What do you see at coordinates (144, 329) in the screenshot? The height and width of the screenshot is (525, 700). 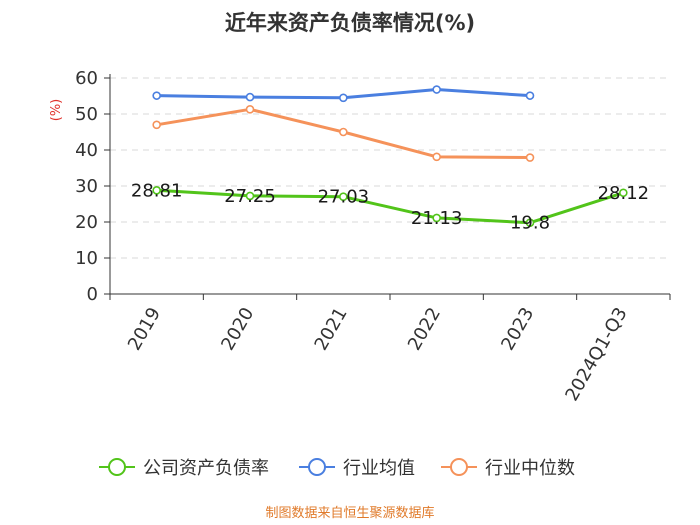 I see `x-tick-label: 2019` at bounding box center [144, 329].